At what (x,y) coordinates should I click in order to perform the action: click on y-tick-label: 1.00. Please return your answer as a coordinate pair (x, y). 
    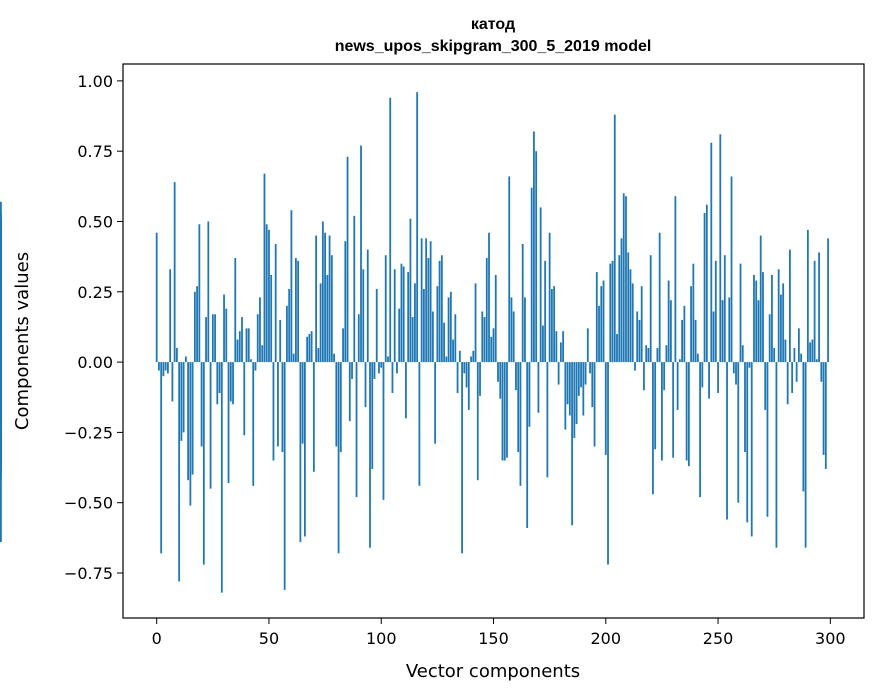
    Looking at the image, I should click on (95, 81).